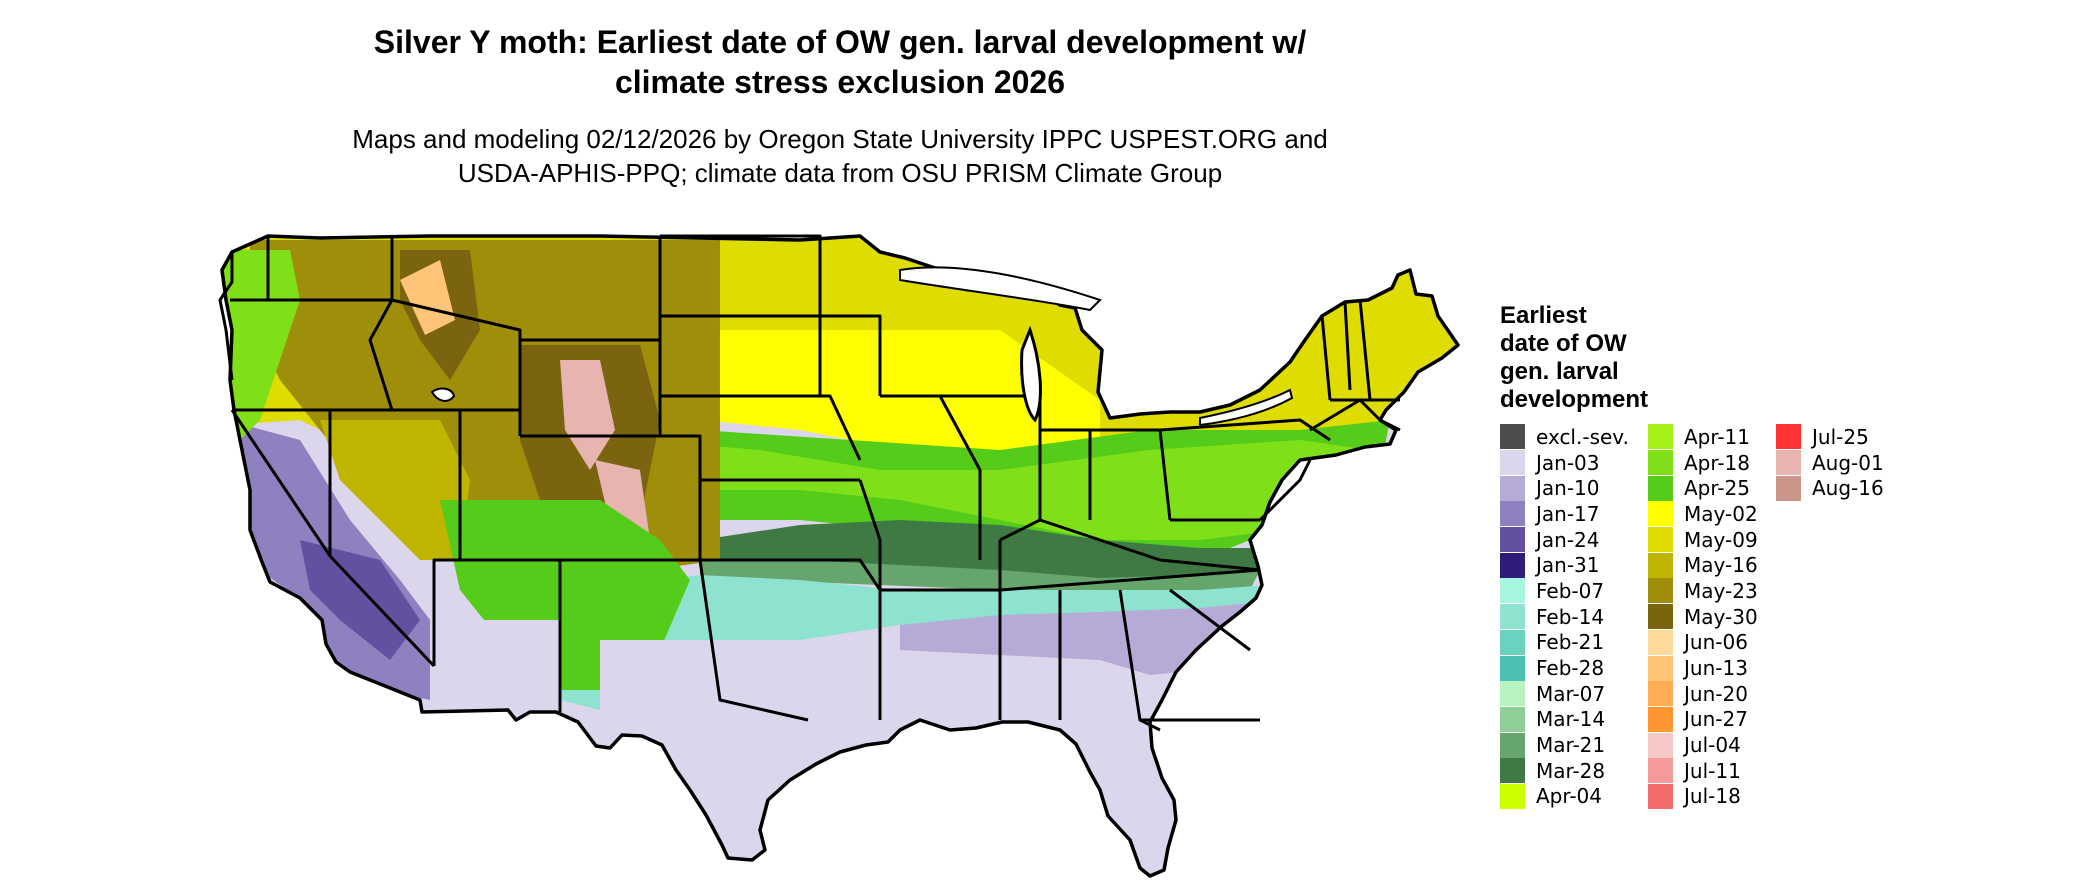 This screenshot has height=892, width=2100. What do you see at coordinates (1716, 719) in the screenshot?
I see `legend-label: Jun-27` at bounding box center [1716, 719].